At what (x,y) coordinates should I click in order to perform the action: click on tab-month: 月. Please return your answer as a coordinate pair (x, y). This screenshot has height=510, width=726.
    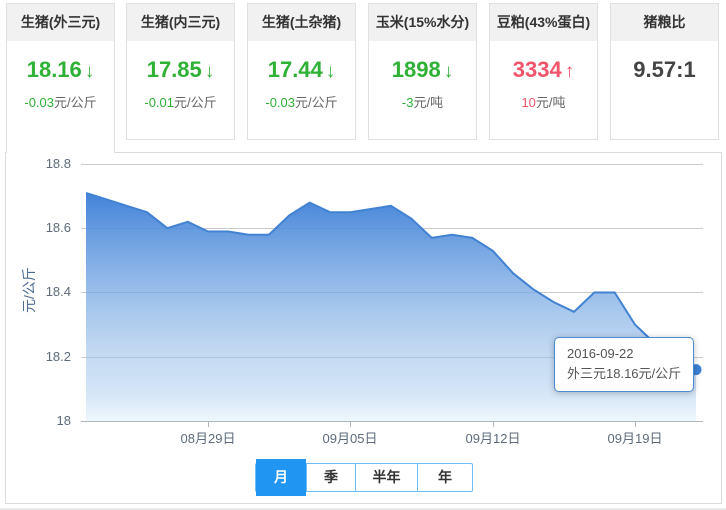
    Looking at the image, I should click on (281, 477).